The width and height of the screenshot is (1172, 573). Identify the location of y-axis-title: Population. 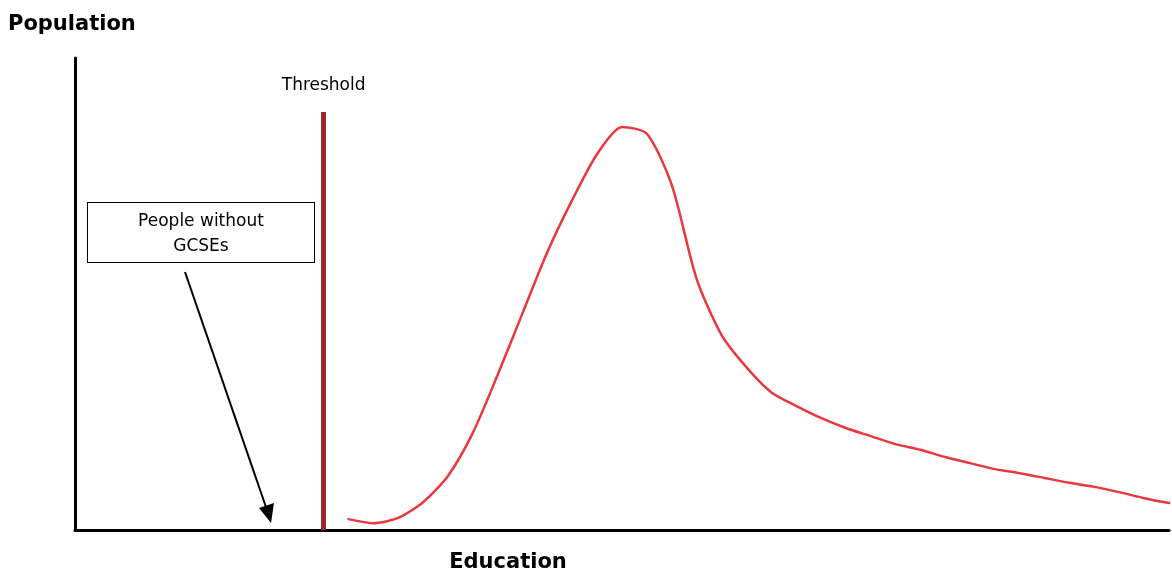
(72, 22).